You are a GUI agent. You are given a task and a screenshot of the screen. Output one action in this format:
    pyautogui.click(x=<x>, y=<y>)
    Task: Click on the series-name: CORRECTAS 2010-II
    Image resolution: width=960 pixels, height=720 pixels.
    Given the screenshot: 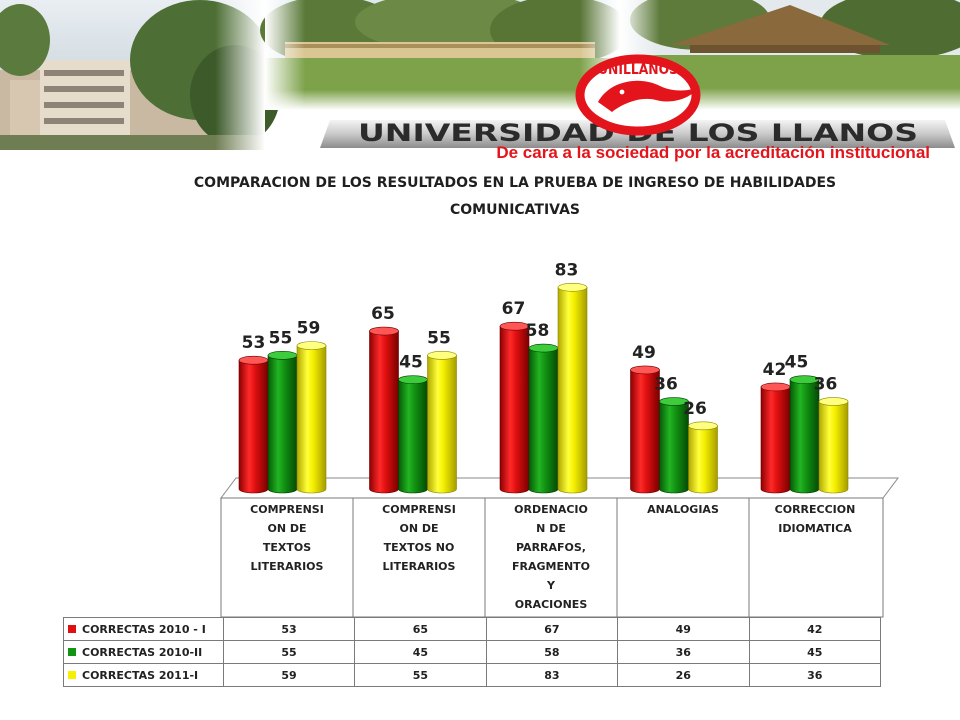 What is the action you would take?
    pyautogui.click(x=142, y=652)
    